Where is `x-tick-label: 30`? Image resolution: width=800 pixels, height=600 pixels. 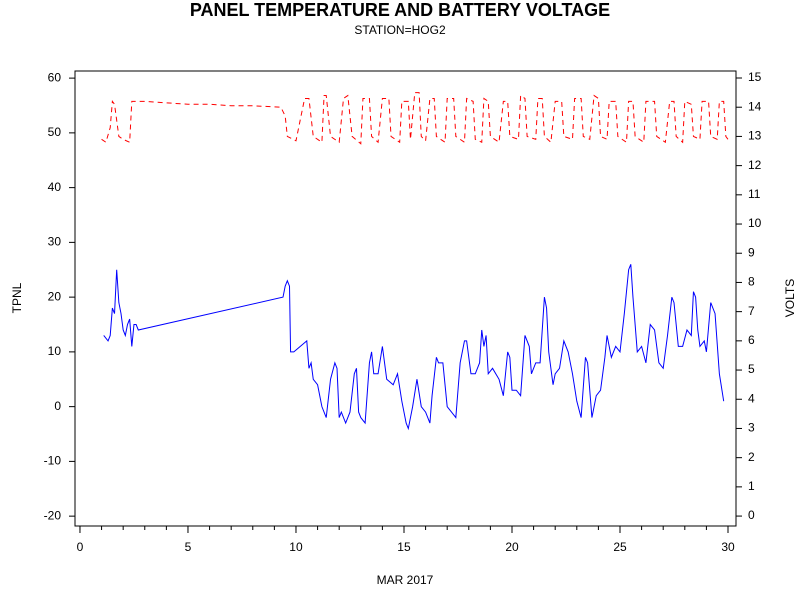 x-tick-label: 30 is located at coordinates (728, 547).